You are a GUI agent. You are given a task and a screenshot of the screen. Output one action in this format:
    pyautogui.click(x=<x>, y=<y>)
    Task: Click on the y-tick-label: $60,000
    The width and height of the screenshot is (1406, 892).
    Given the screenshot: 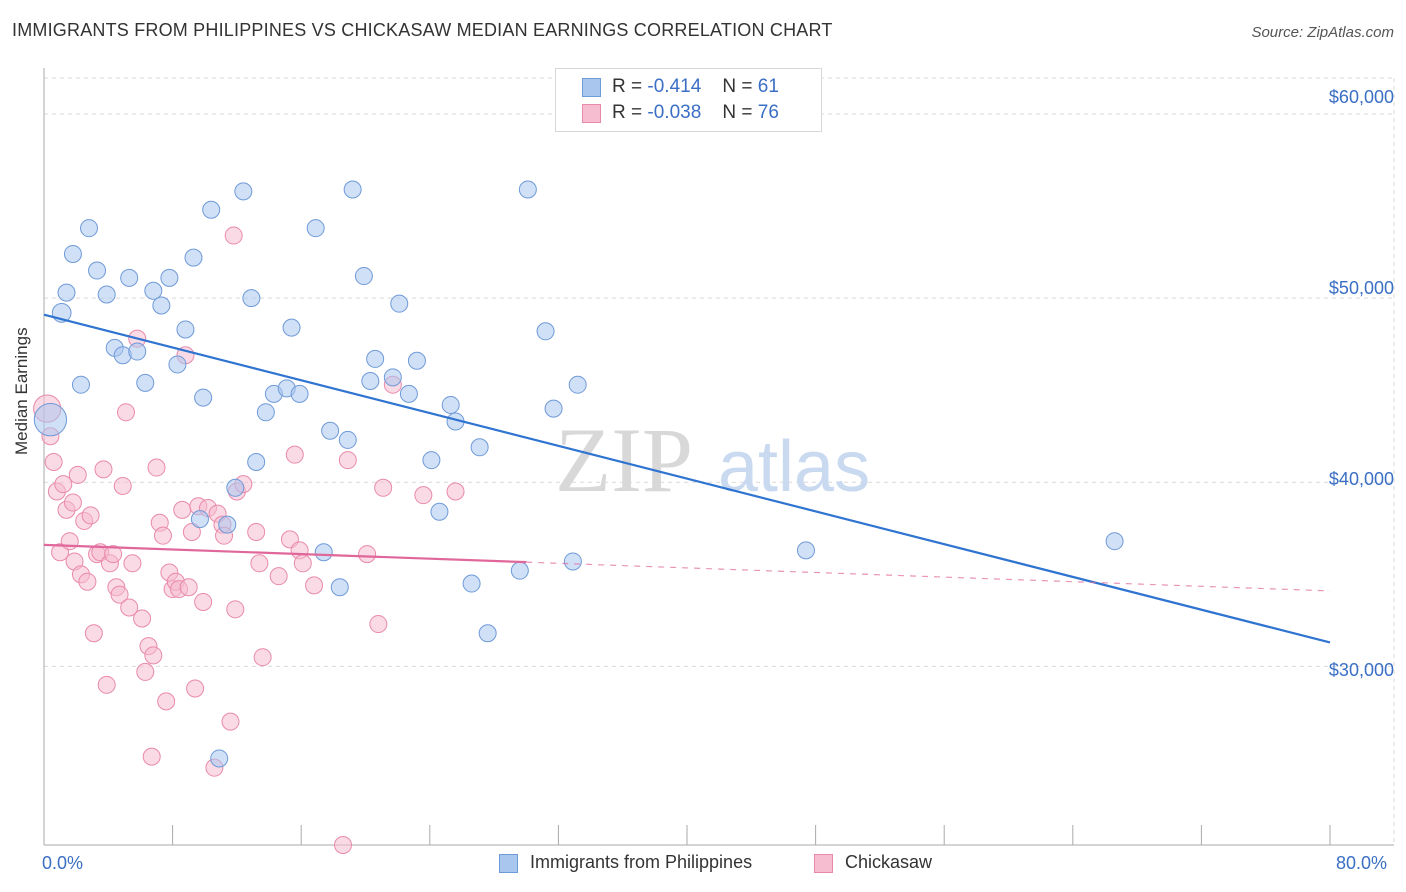 What is the action you would take?
    pyautogui.click(x=1361, y=97)
    